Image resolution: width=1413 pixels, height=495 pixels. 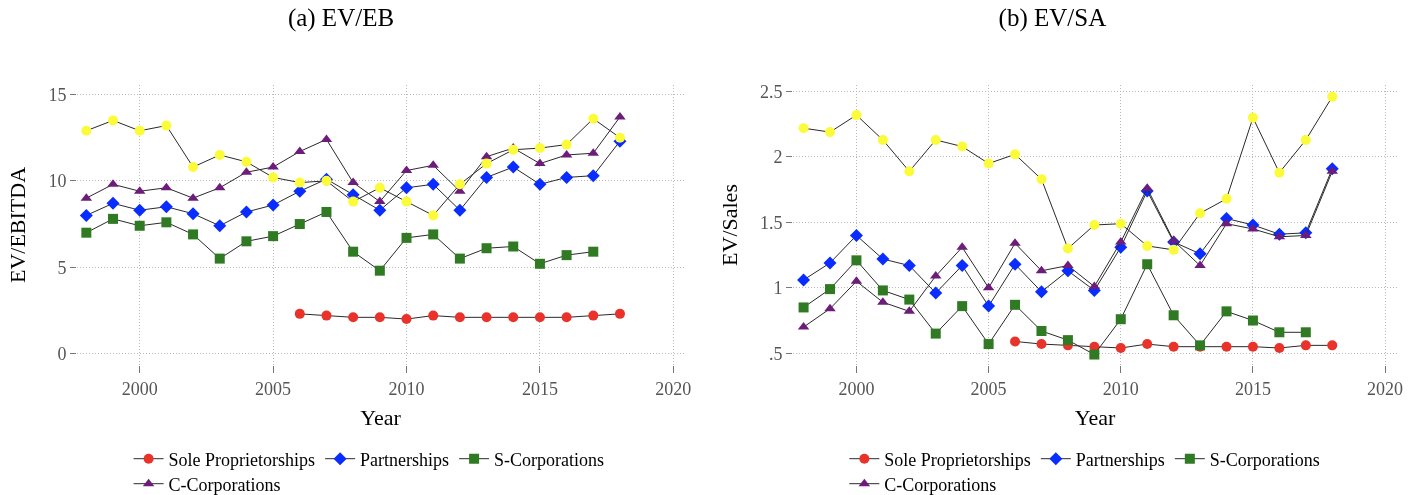 I want to click on y-tick-label: 10, so click(x=57, y=181).